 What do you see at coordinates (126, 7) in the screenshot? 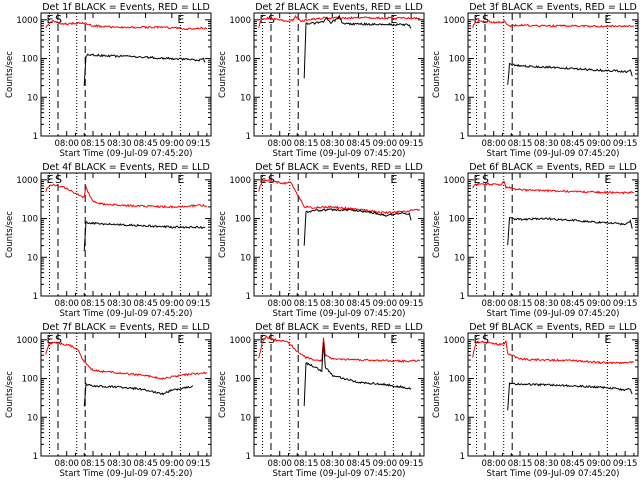
I see `chart-title: Det 1f BLACK = Events, RED = LLD` at bounding box center [126, 7].